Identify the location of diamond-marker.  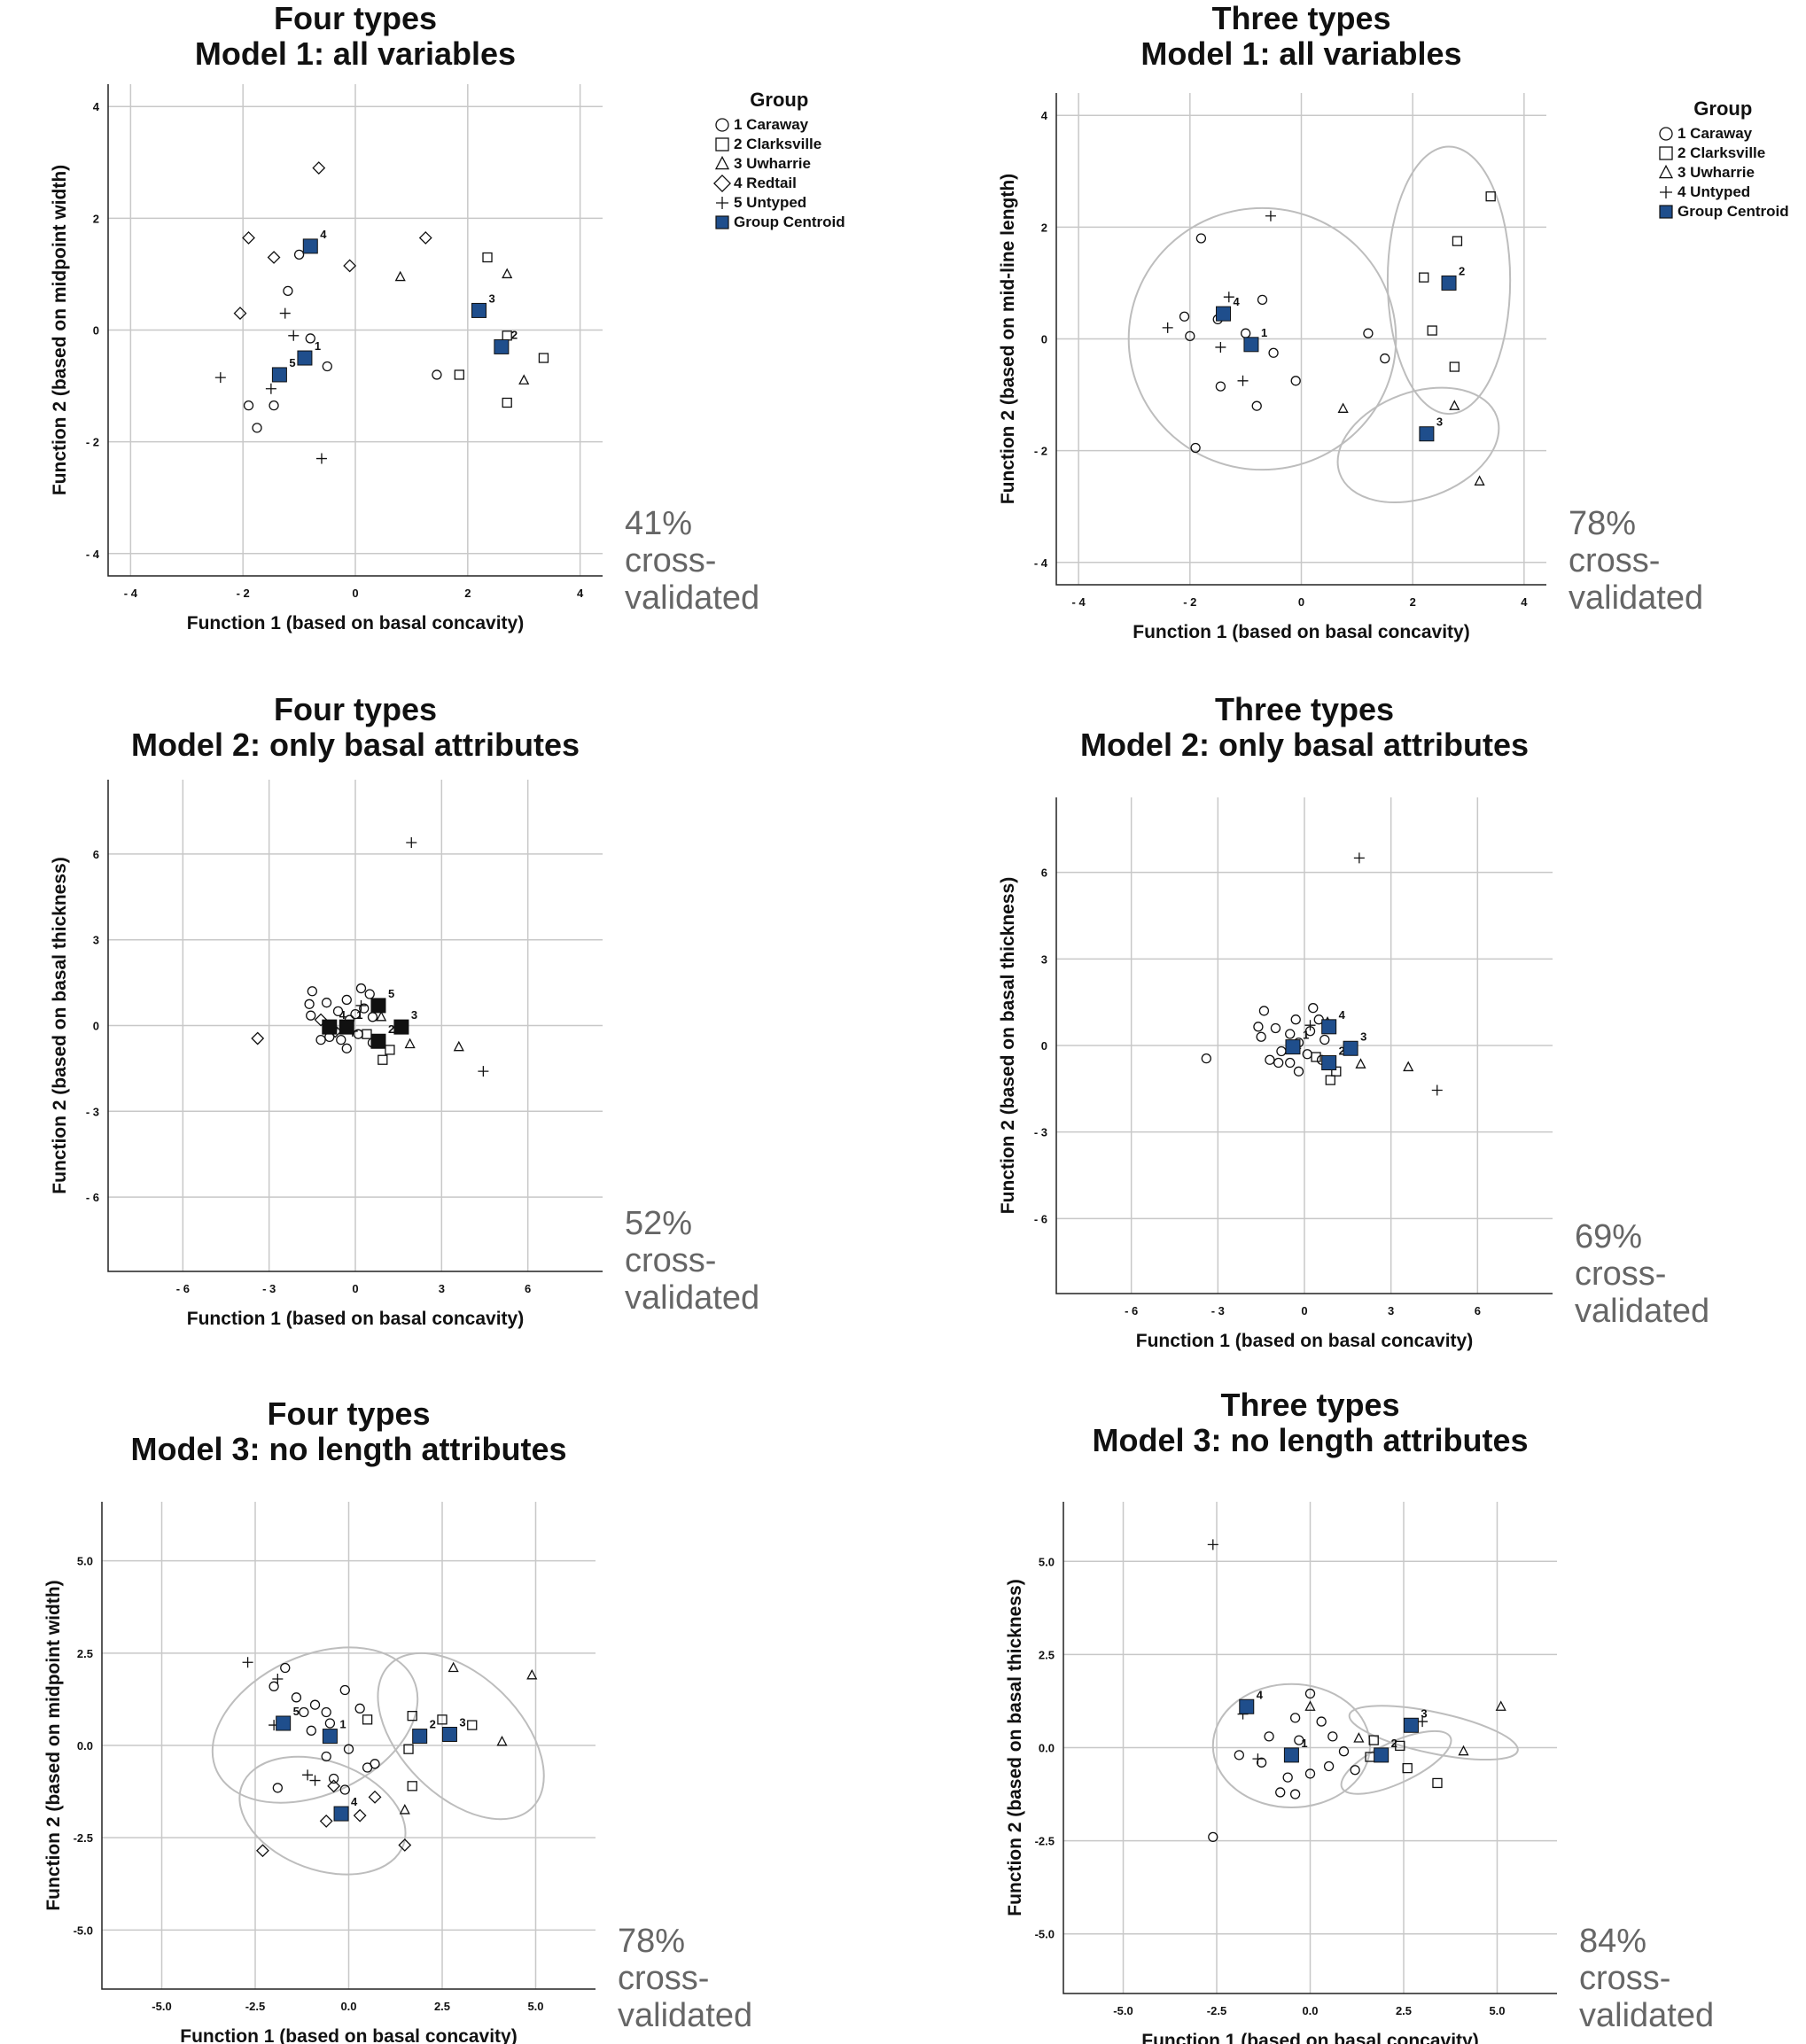
(722, 183).